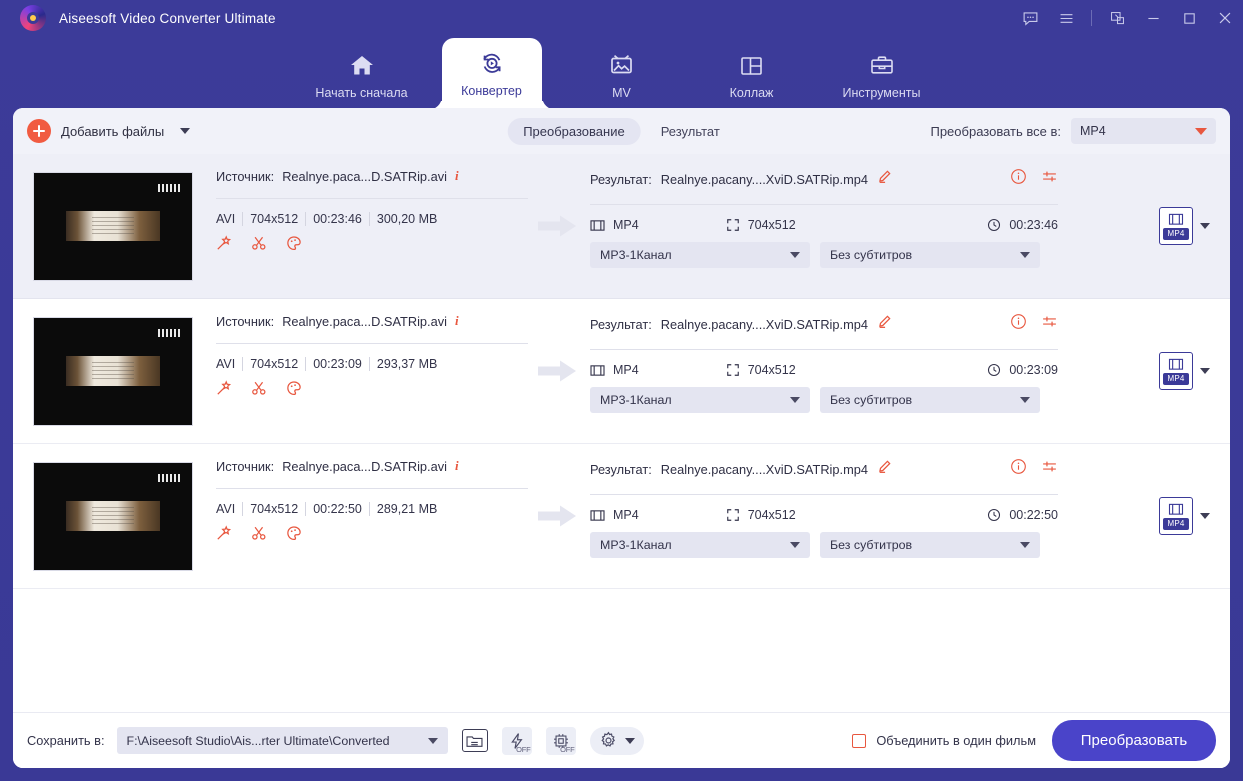 This screenshot has height=781, width=1243. I want to click on feedback-icon, so click(1030, 18).